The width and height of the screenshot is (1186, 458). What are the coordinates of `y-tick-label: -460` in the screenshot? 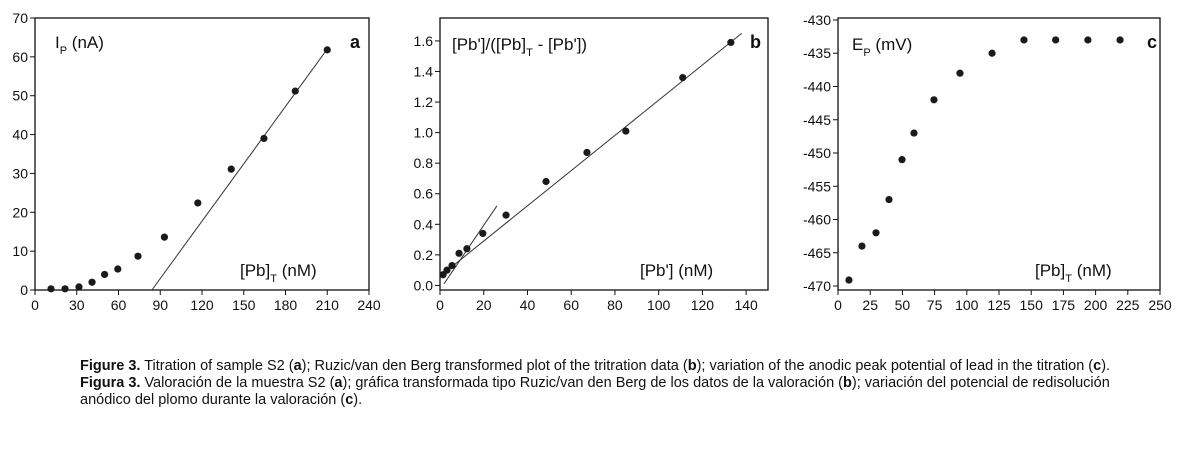 It's located at (817, 220).